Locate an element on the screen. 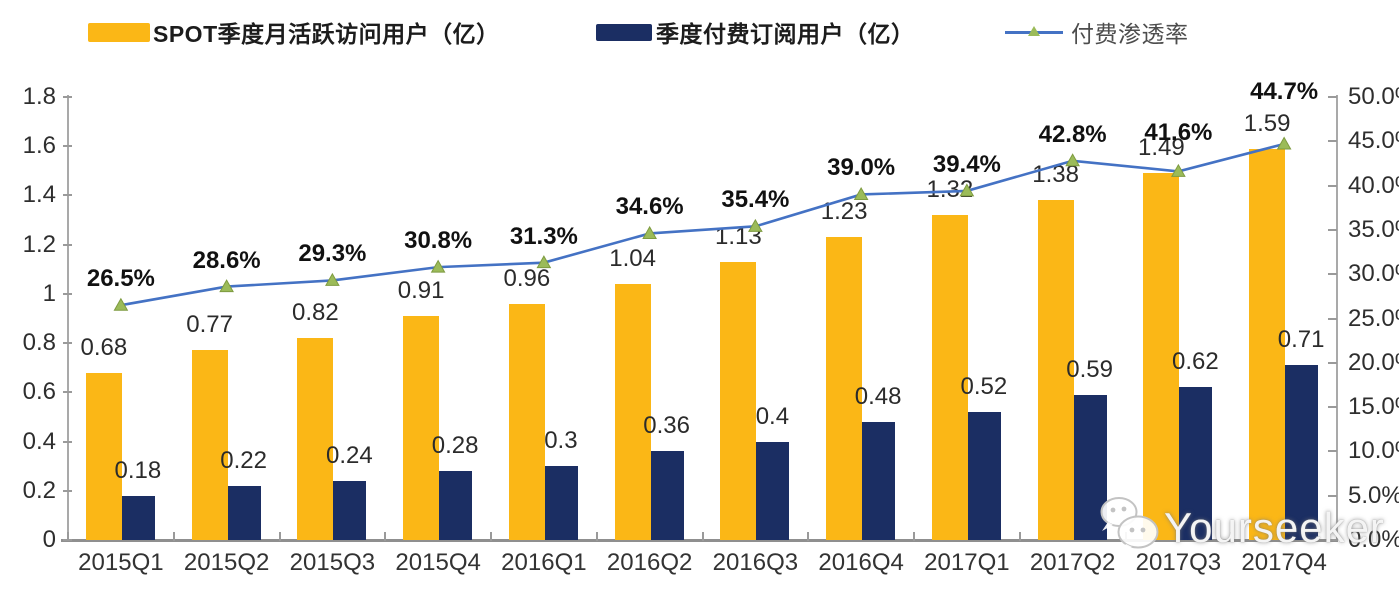 This screenshot has height=596, width=1399. legend-item-mau: SPOT季度月活跃访问用户（亿） is located at coordinates (294, 32).